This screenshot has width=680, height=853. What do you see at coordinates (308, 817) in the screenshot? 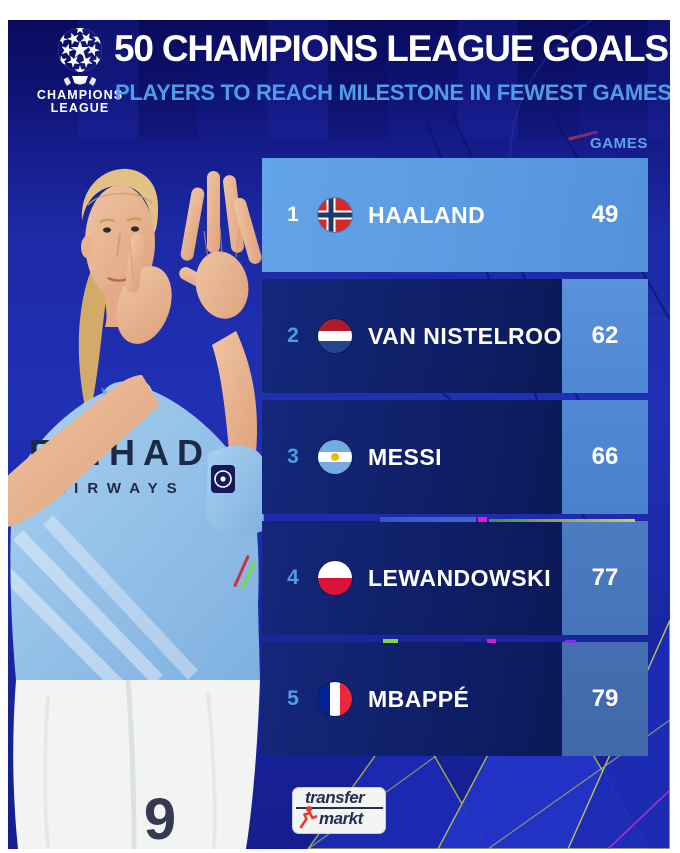
I see `runner-icon` at bounding box center [308, 817].